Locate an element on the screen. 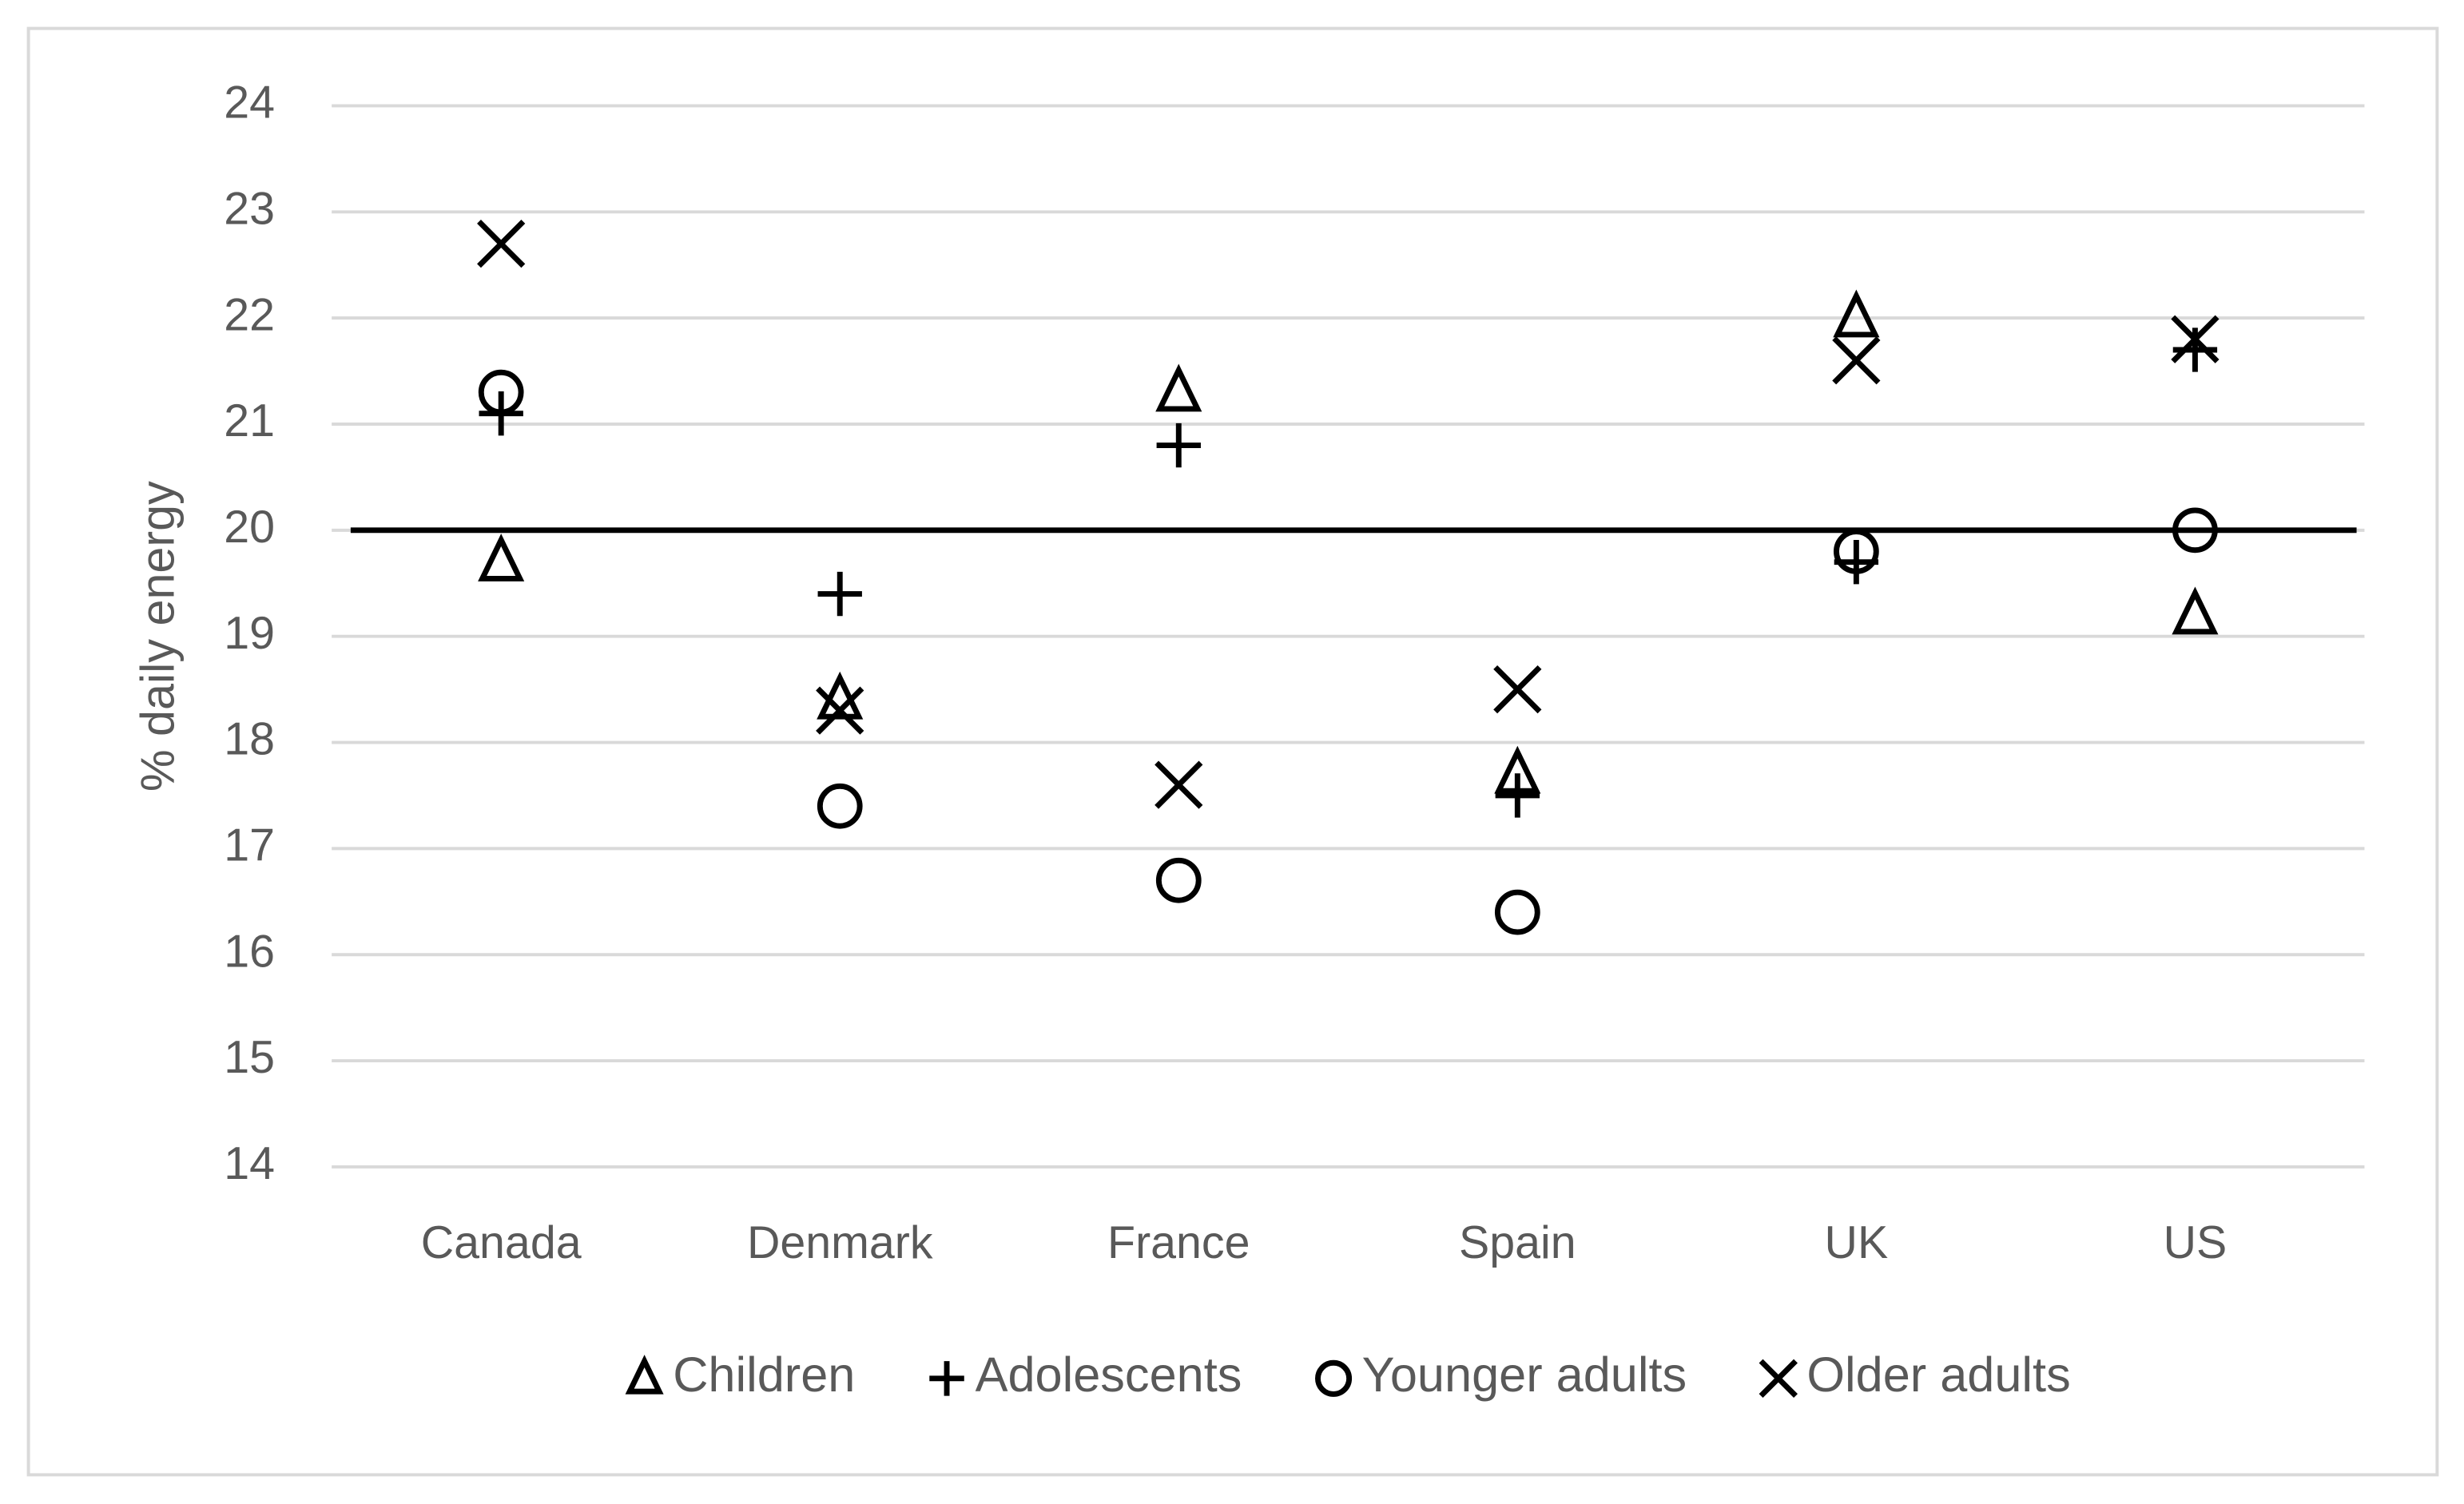 This screenshot has width=2464, height=1504. x-tick-label: Canada is located at coordinates (501, 1242).